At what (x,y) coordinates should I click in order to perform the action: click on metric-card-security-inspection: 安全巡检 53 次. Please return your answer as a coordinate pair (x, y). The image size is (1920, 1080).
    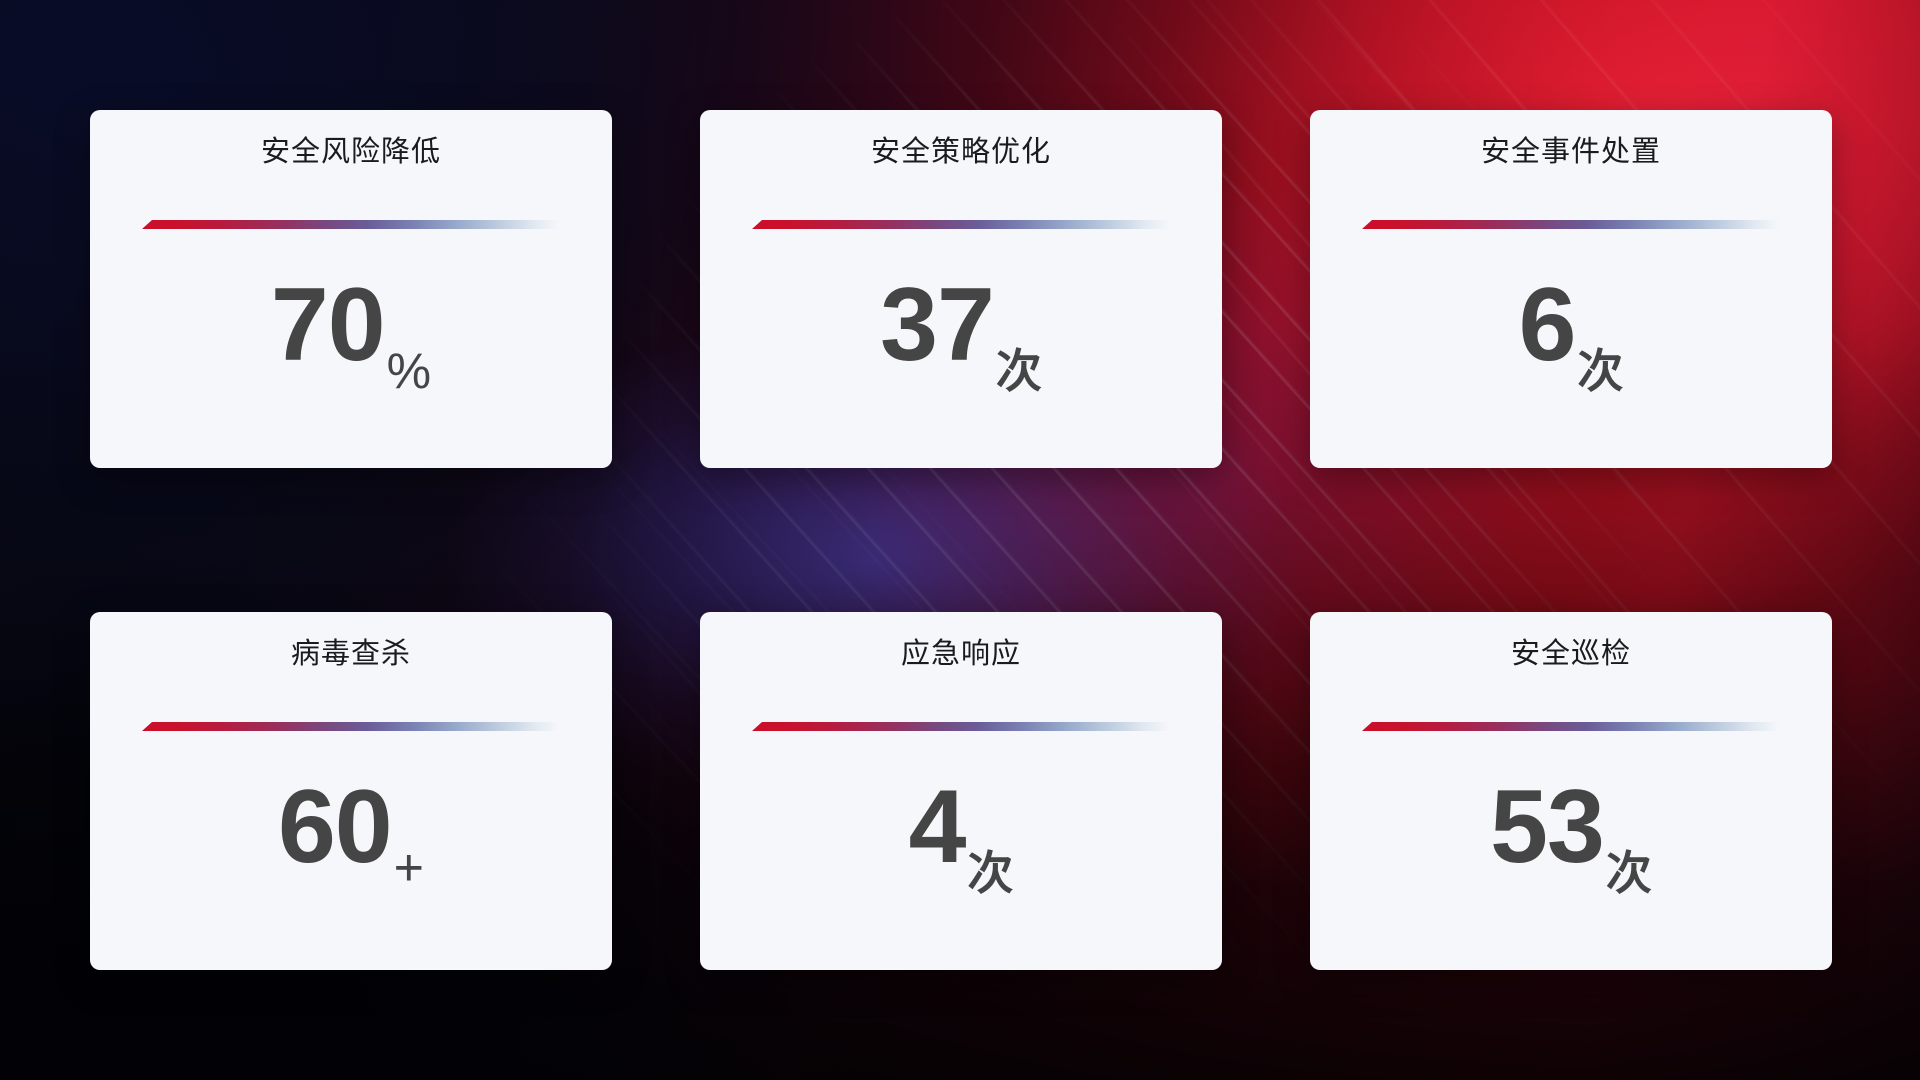
    Looking at the image, I should click on (1571, 791).